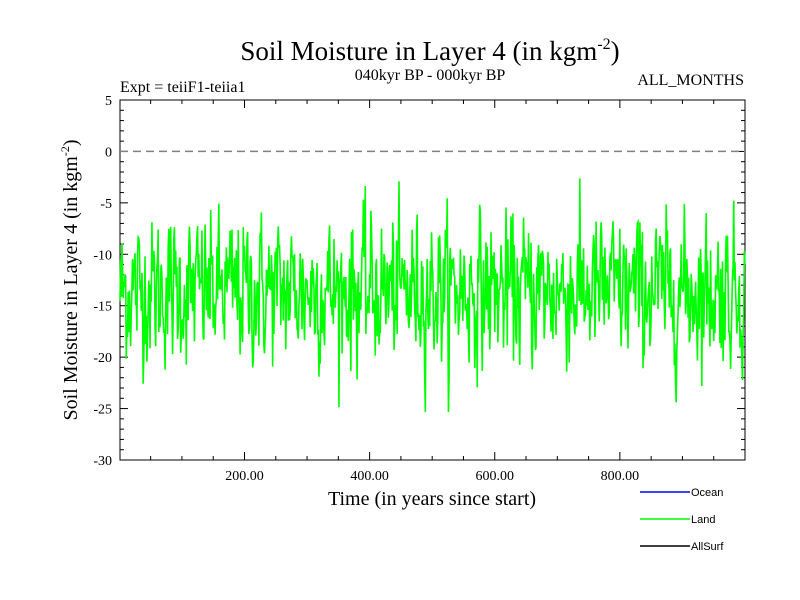 This screenshot has height=600, width=800. Describe the element at coordinates (690, 80) in the screenshot. I see `months-label: ALL_MONTHS` at that location.